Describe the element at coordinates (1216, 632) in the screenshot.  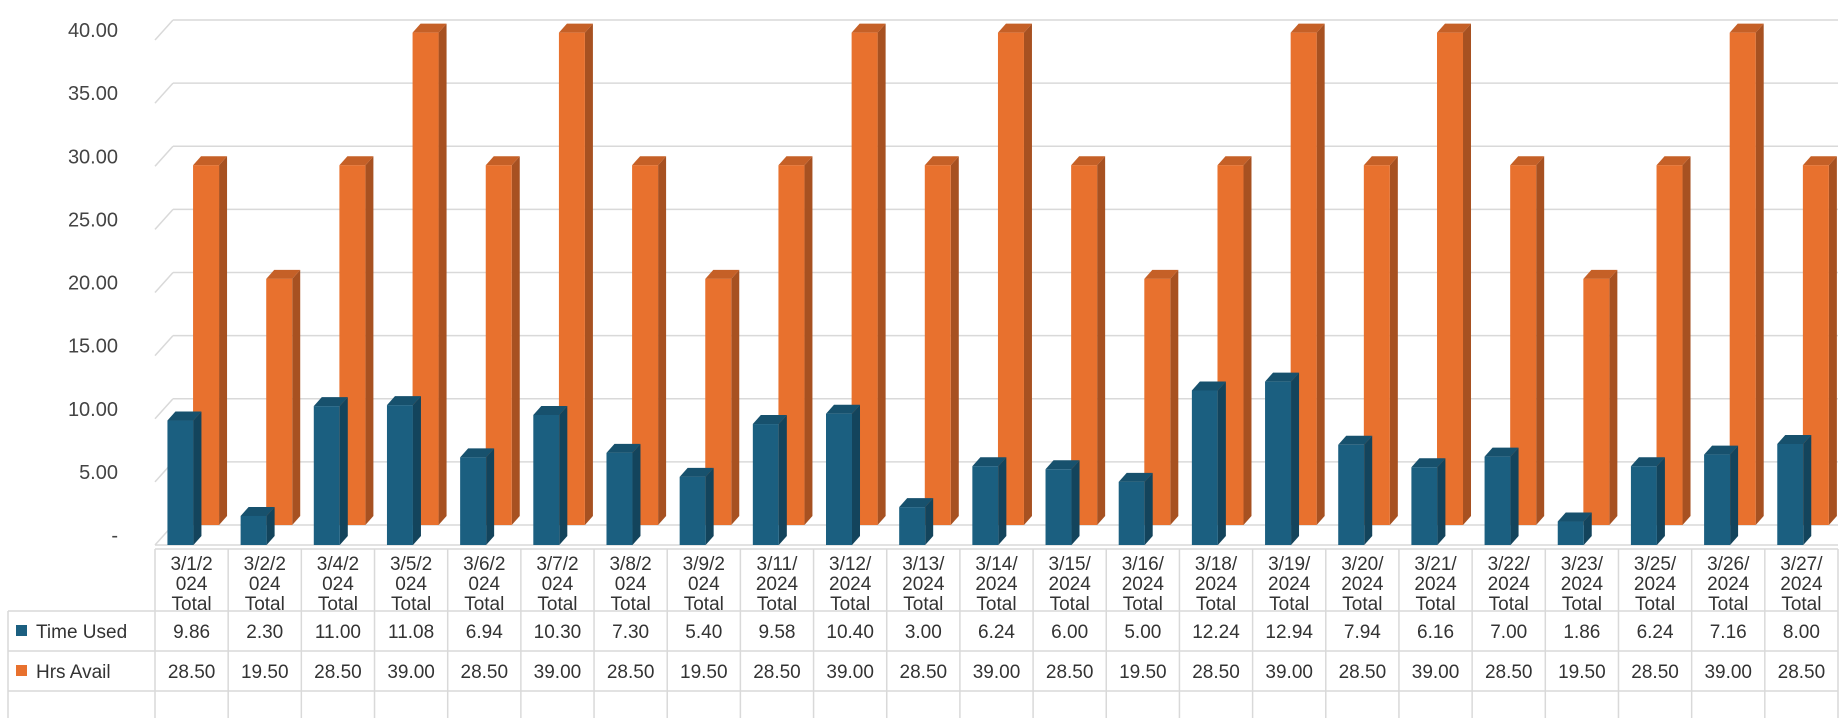
I see `data-table-value: 12.24` at that location.